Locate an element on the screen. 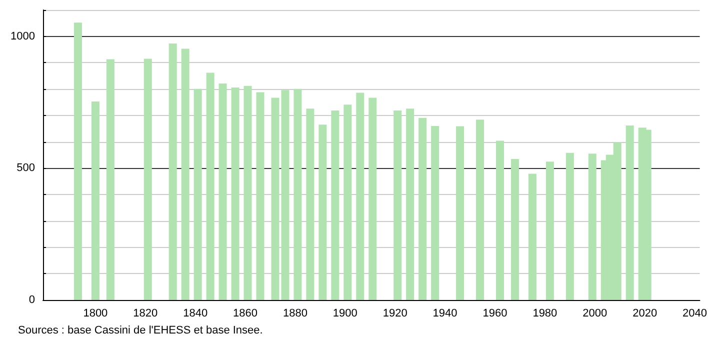 The height and width of the screenshot is (340, 710). y-tick-label: 500 is located at coordinates (25, 168).